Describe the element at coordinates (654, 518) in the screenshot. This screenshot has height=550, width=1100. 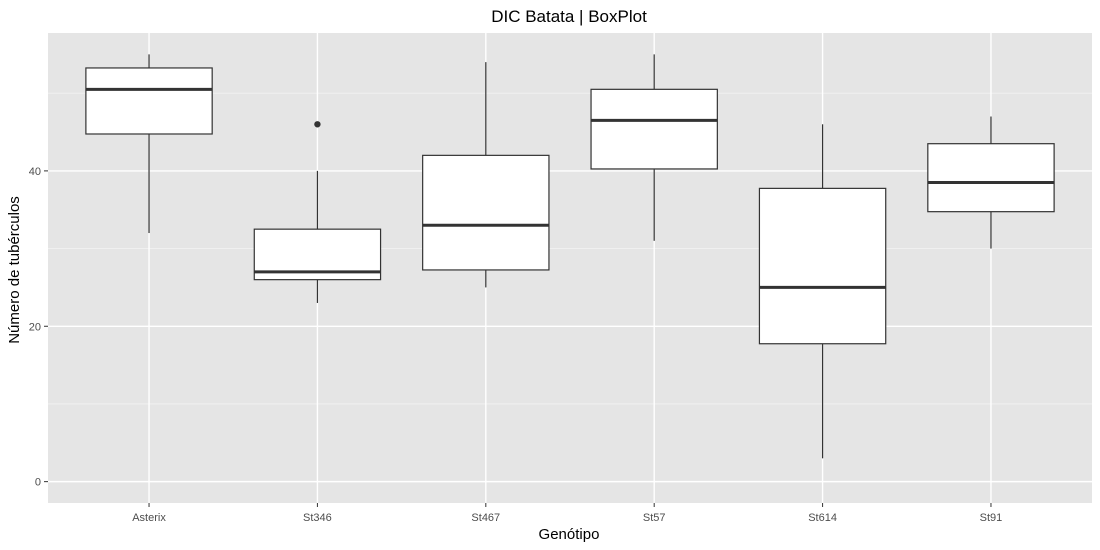
I see `x-tick-label: St57` at that location.